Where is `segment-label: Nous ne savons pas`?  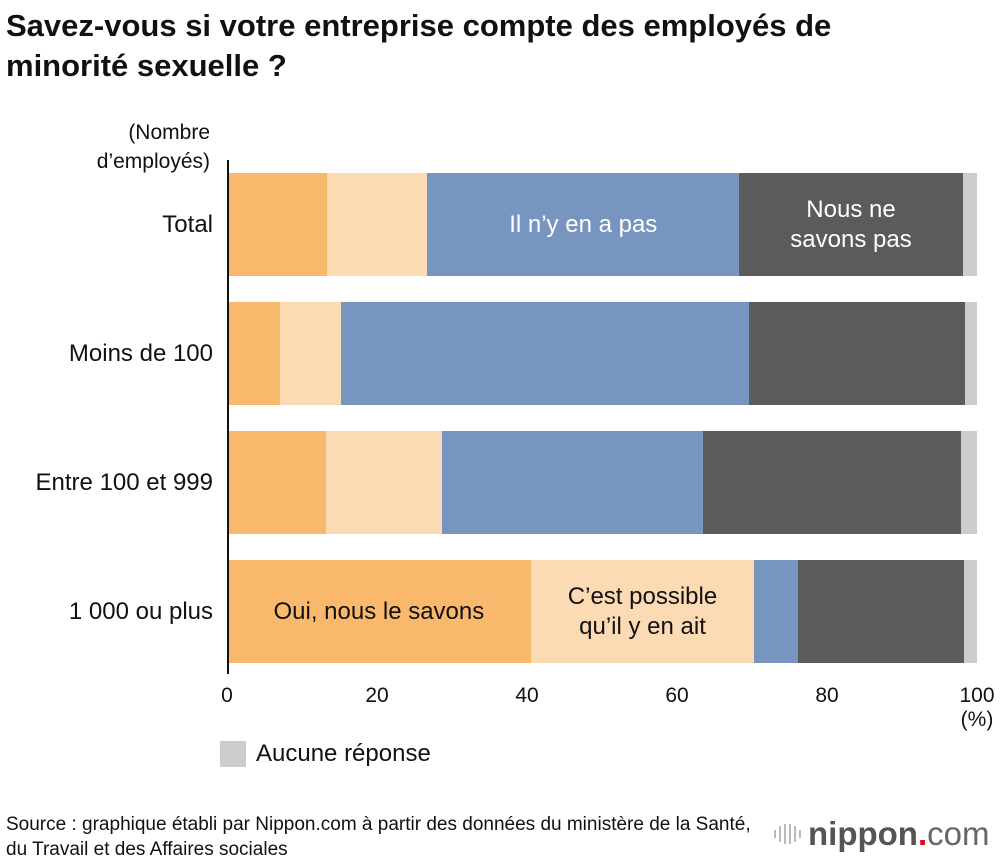 segment-label: Nous ne savons pas is located at coordinates (851, 224).